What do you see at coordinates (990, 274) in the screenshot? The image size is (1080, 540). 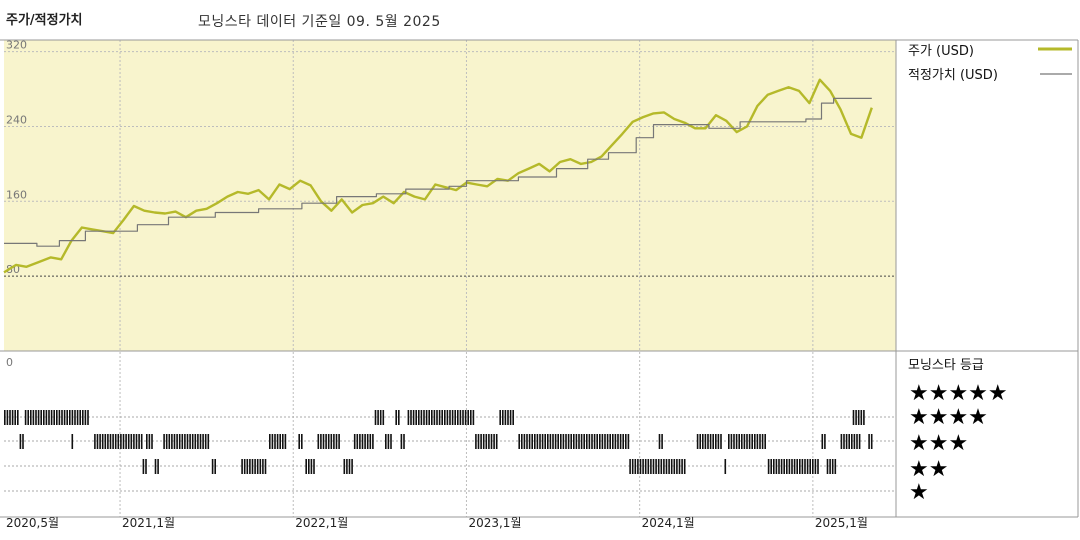 I see `legend: 주가 (USD)적정가치 (USD)모닝스타 등급★★★★★★★★★★★★★★★` at bounding box center [990, 274].